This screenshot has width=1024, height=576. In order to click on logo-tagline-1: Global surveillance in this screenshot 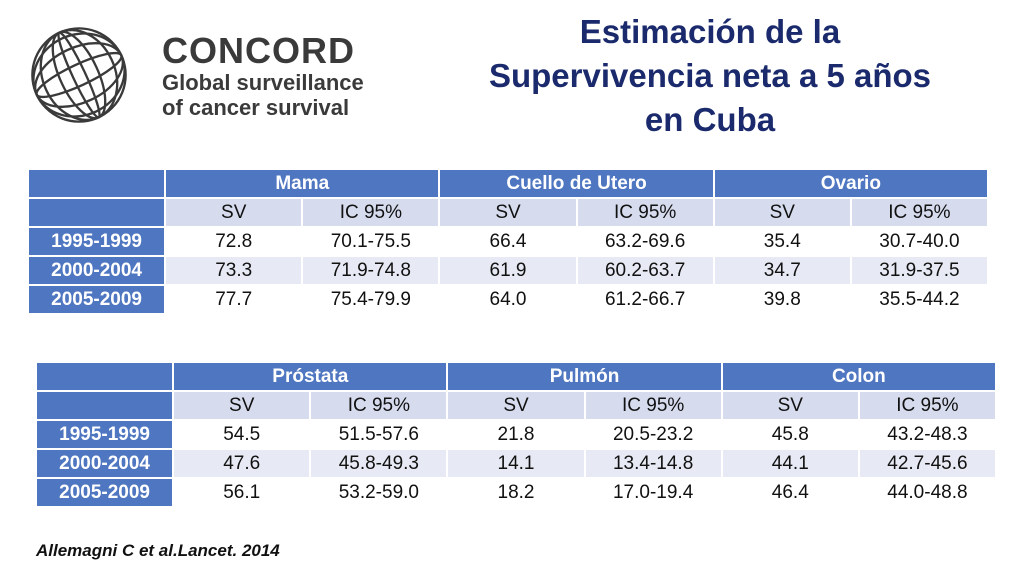, I will do `click(263, 82)`.